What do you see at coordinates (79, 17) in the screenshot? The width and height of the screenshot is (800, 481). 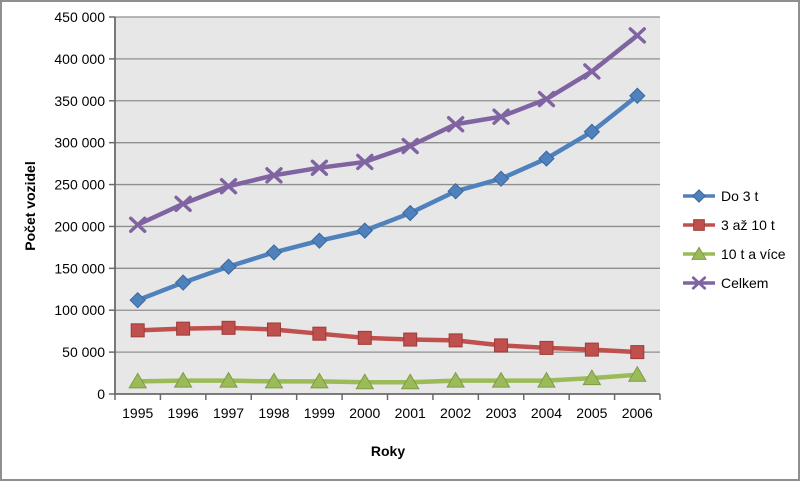 I see `y-tick-label: 450 000` at bounding box center [79, 17].